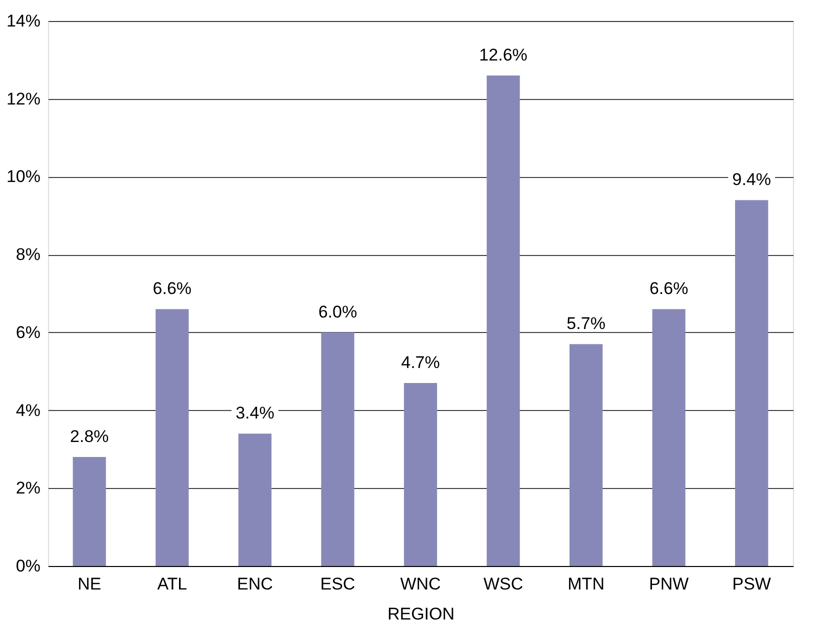  Describe the element at coordinates (420, 362) in the screenshot. I see `data-label: 4.7%` at that location.